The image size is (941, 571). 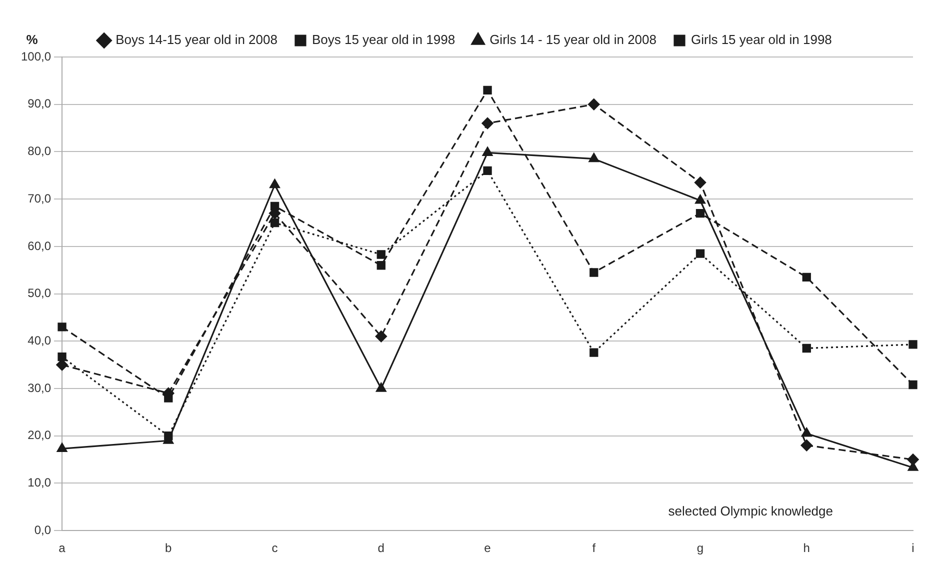 What do you see at coordinates (40, 293) in the screenshot?
I see `y-tick-label: 50,0` at bounding box center [40, 293].